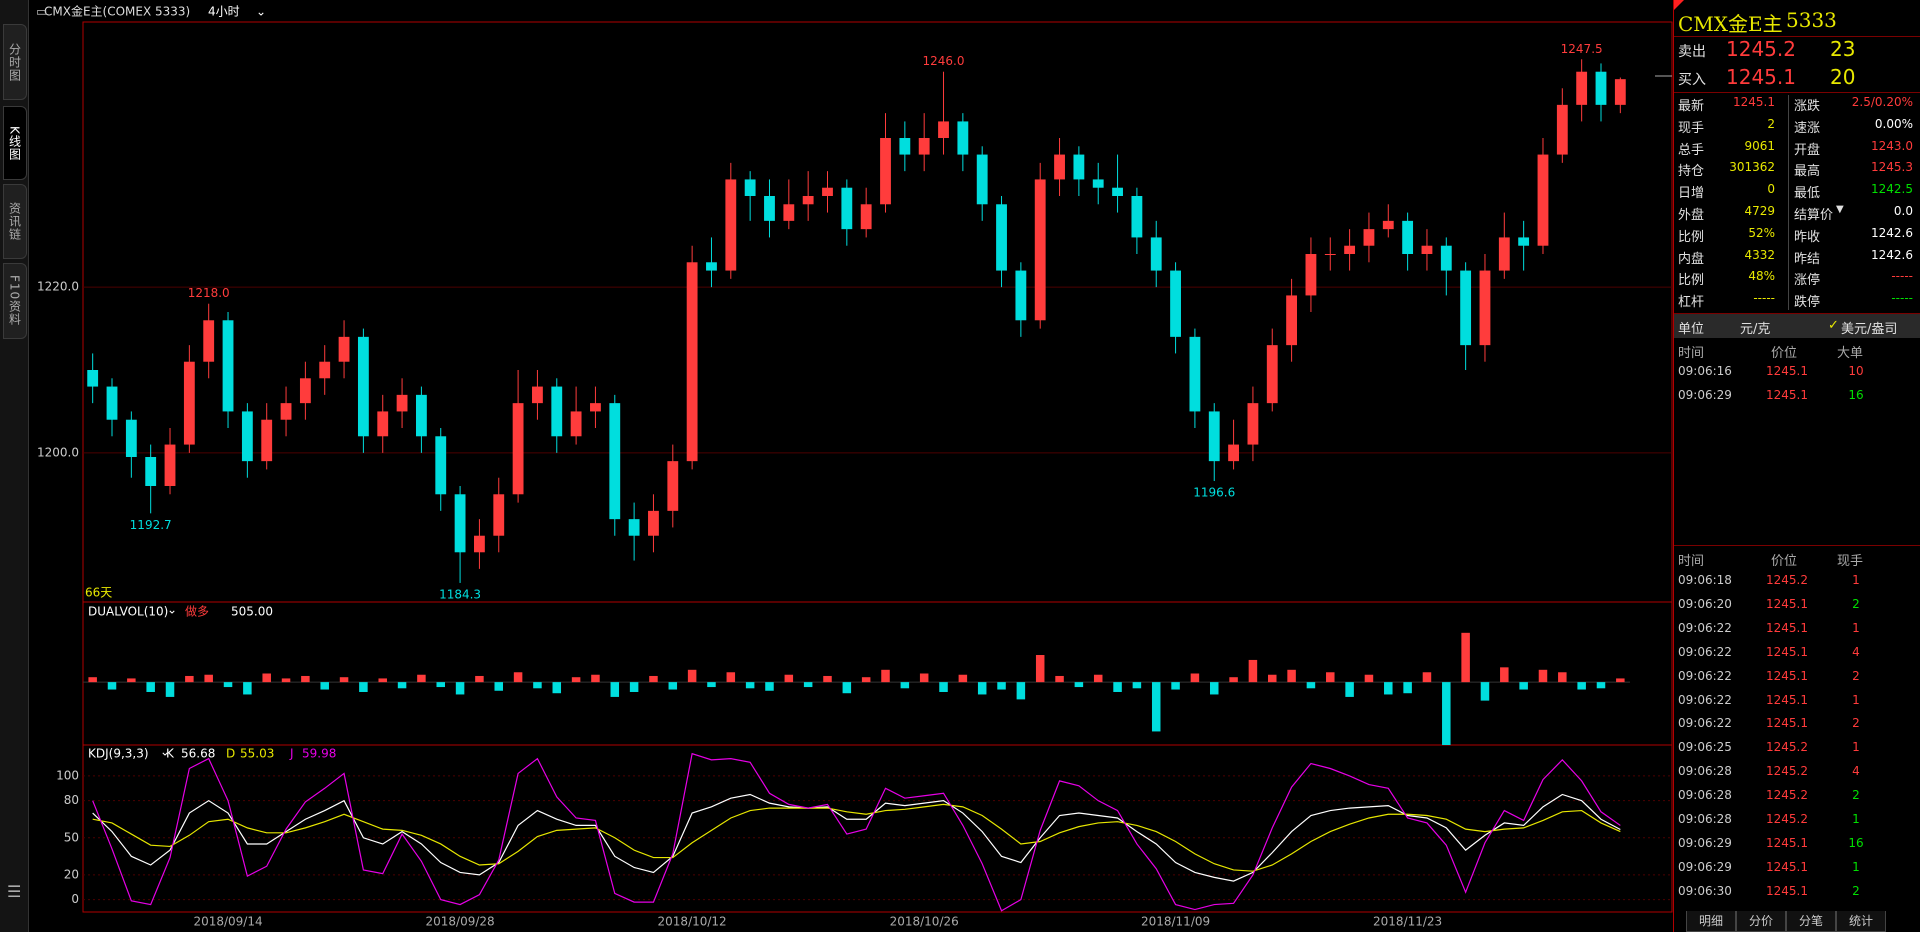  Describe the element at coordinates (14, 891) in the screenshot. I see `menu-icon: ☰` at that location.